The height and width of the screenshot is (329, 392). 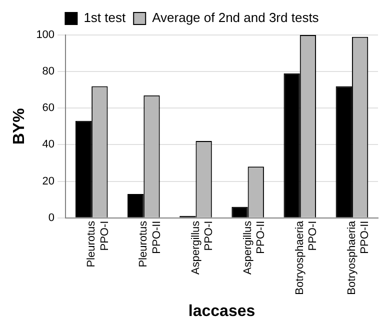 I want to click on y-tick-label: 100, so click(x=45, y=35).